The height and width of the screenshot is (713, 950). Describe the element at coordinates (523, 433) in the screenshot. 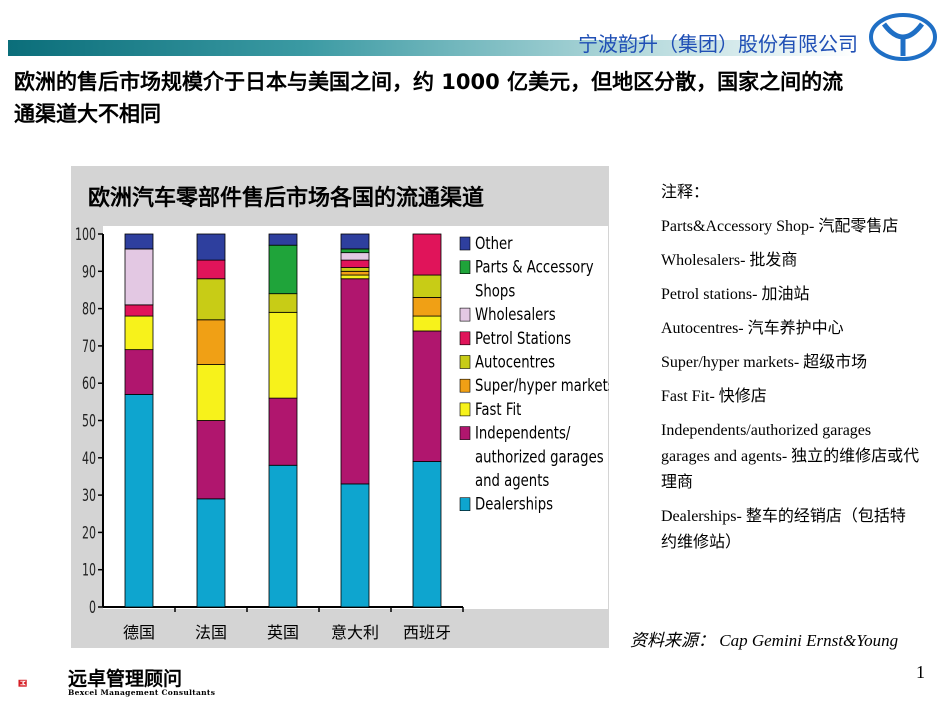

I see `legend-label: Independents/` at that location.